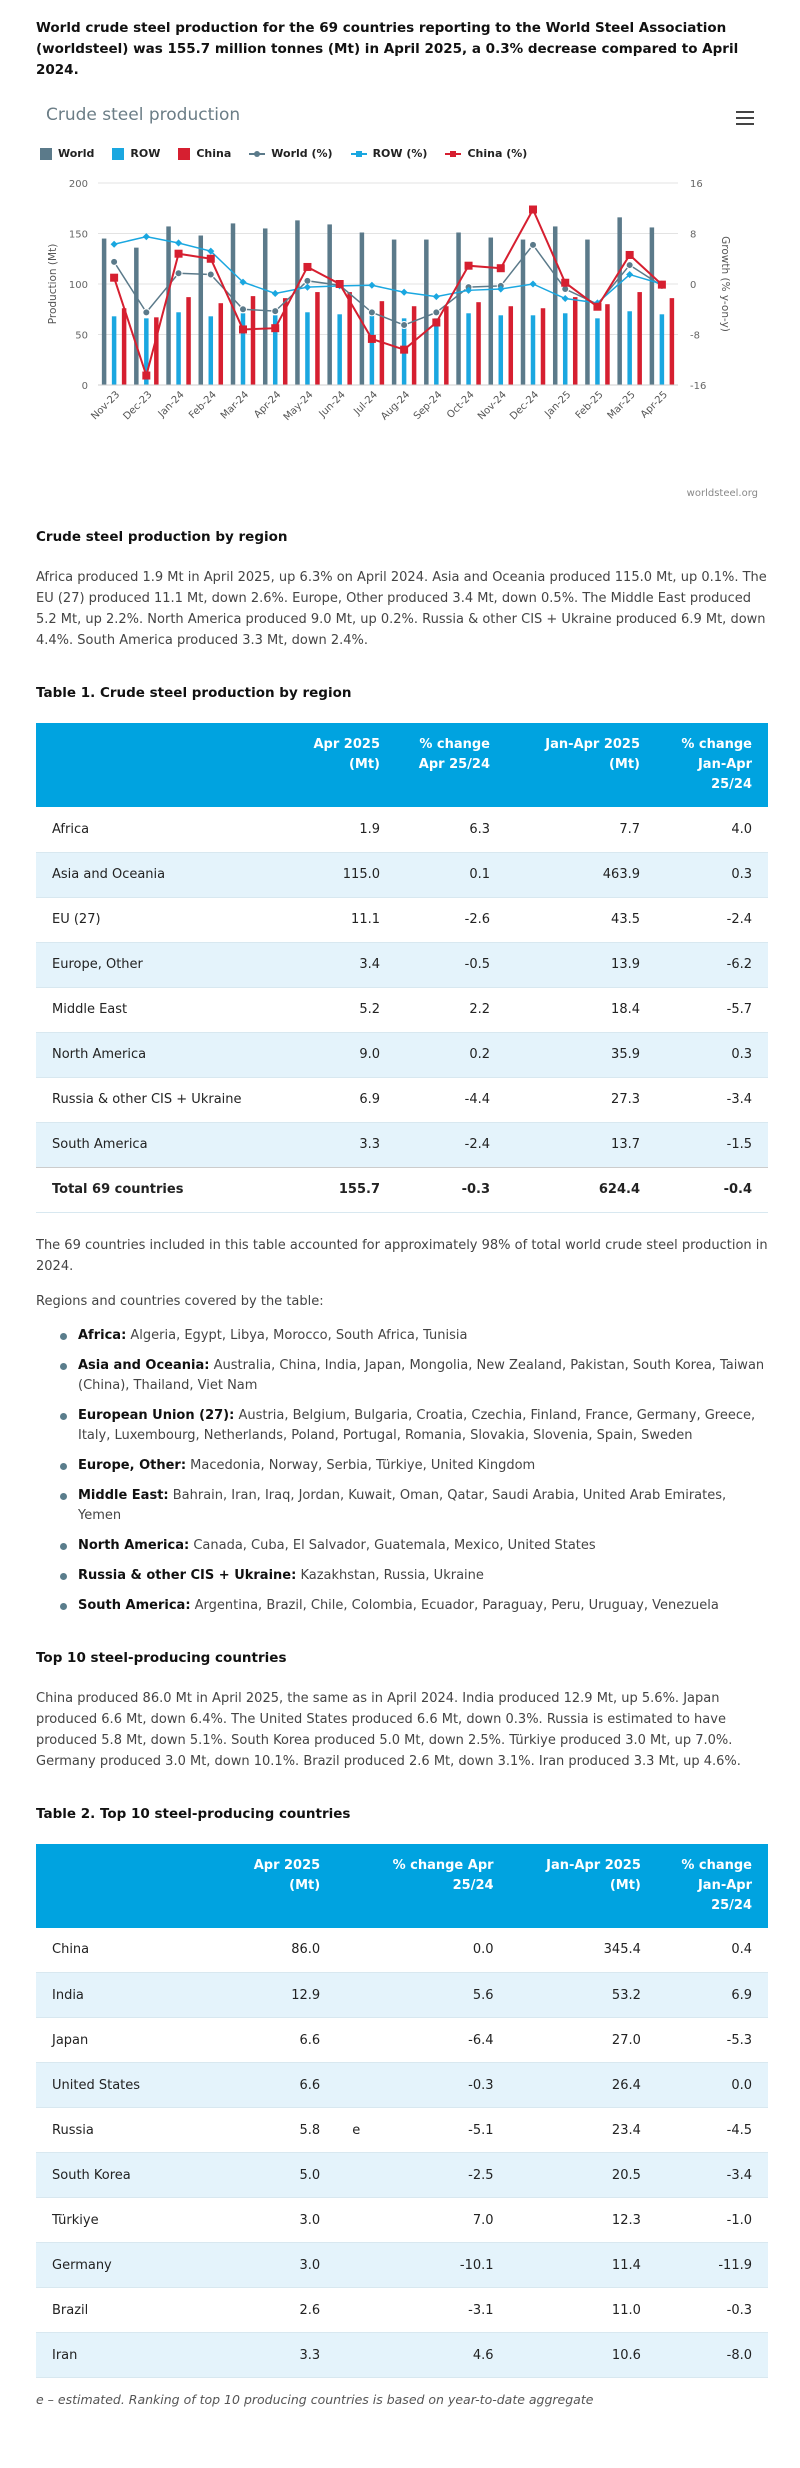 The image size is (800, 2468). I want to click on table2-header-cell: Jan-Apr 2025 (Mt), so click(583, 1885).